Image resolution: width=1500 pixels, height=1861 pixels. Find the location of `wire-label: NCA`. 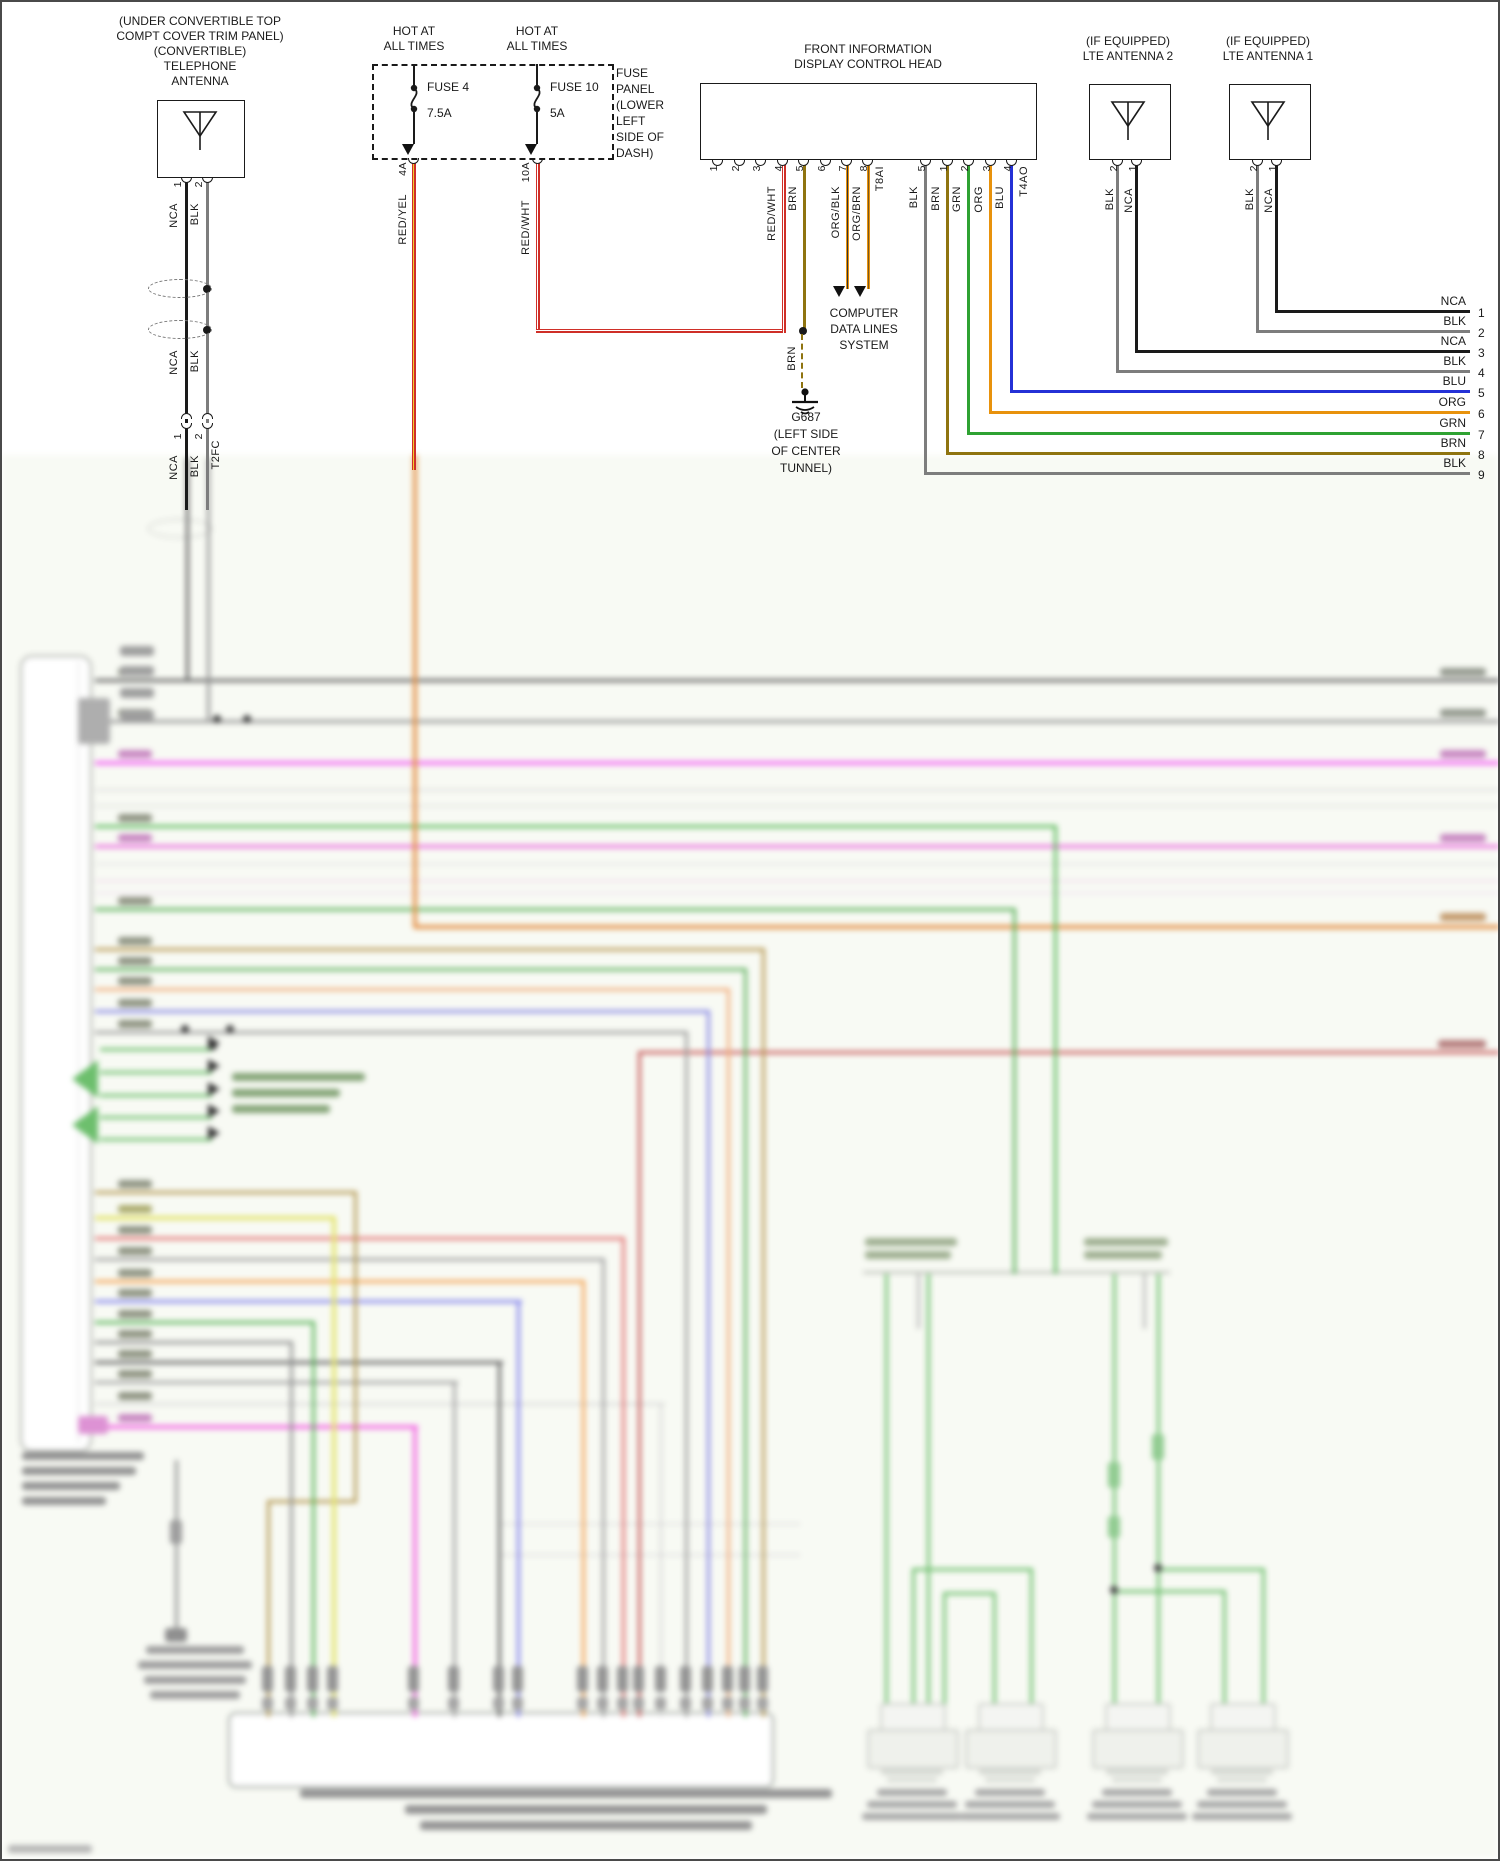

wire-label: NCA is located at coordinates (1269, 200).